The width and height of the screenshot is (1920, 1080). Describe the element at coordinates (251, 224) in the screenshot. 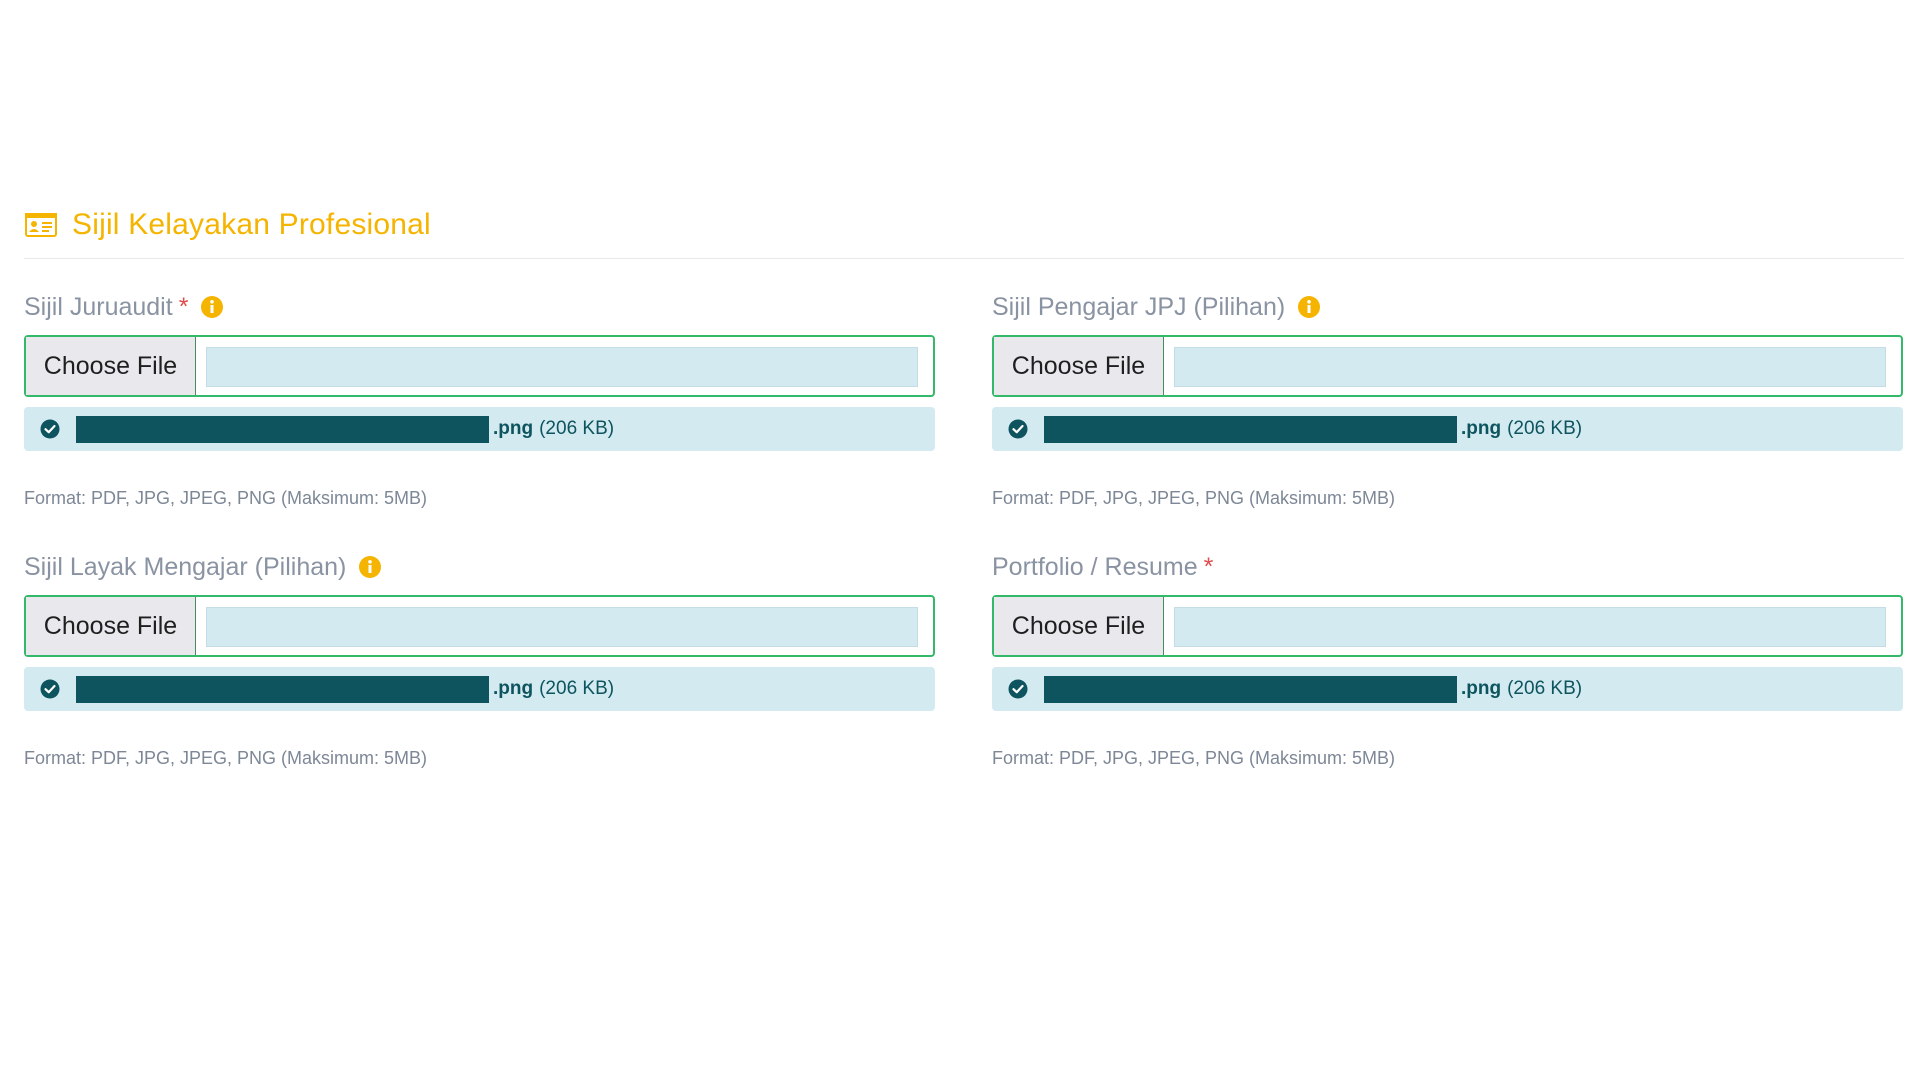

I see `section-title: Sijil Kelayakan Profesional` at that location.